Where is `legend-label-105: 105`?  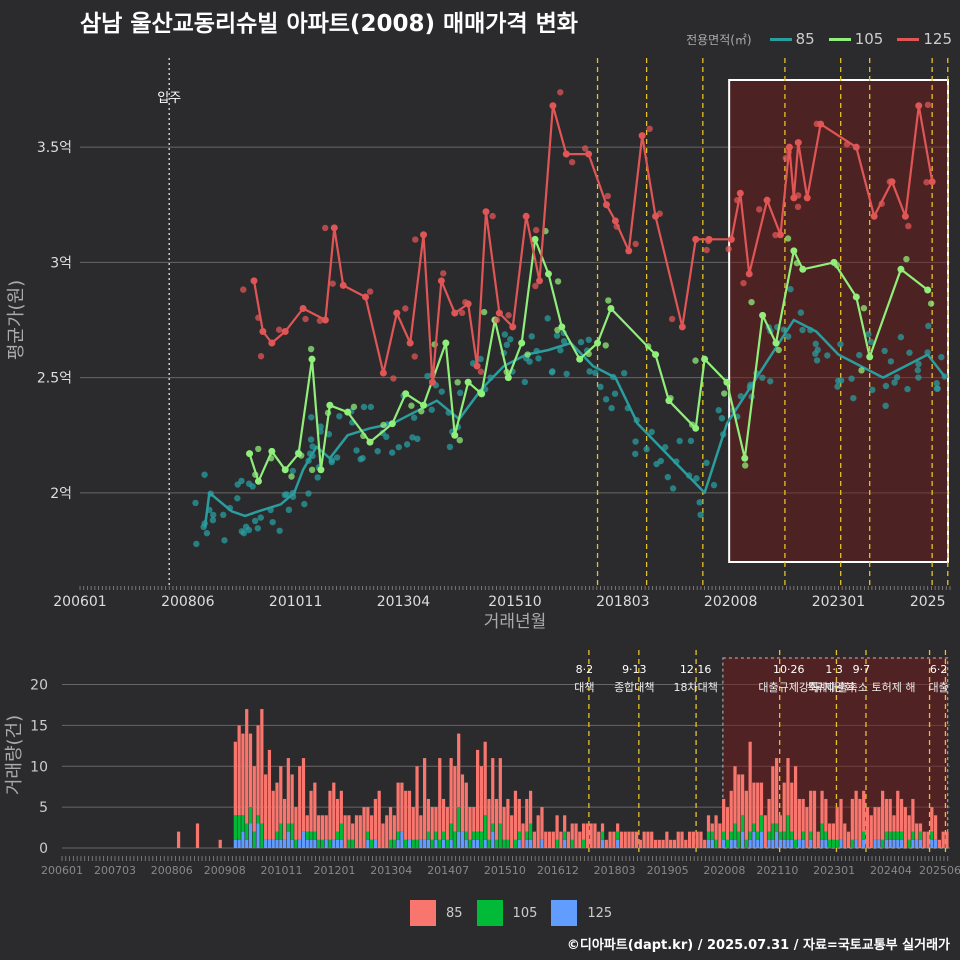
legend-label-105: 105 is located at coordinates (869, 39).